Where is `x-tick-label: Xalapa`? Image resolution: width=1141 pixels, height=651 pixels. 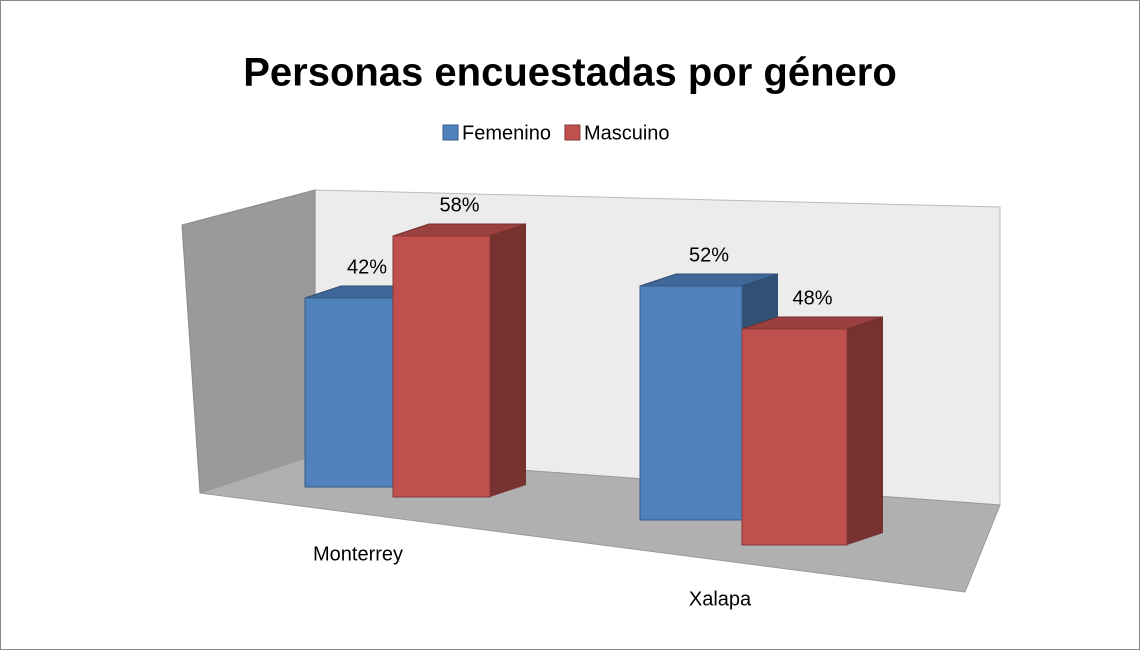 x-tick-label: Xalapa is located at coordinates (720, 599).